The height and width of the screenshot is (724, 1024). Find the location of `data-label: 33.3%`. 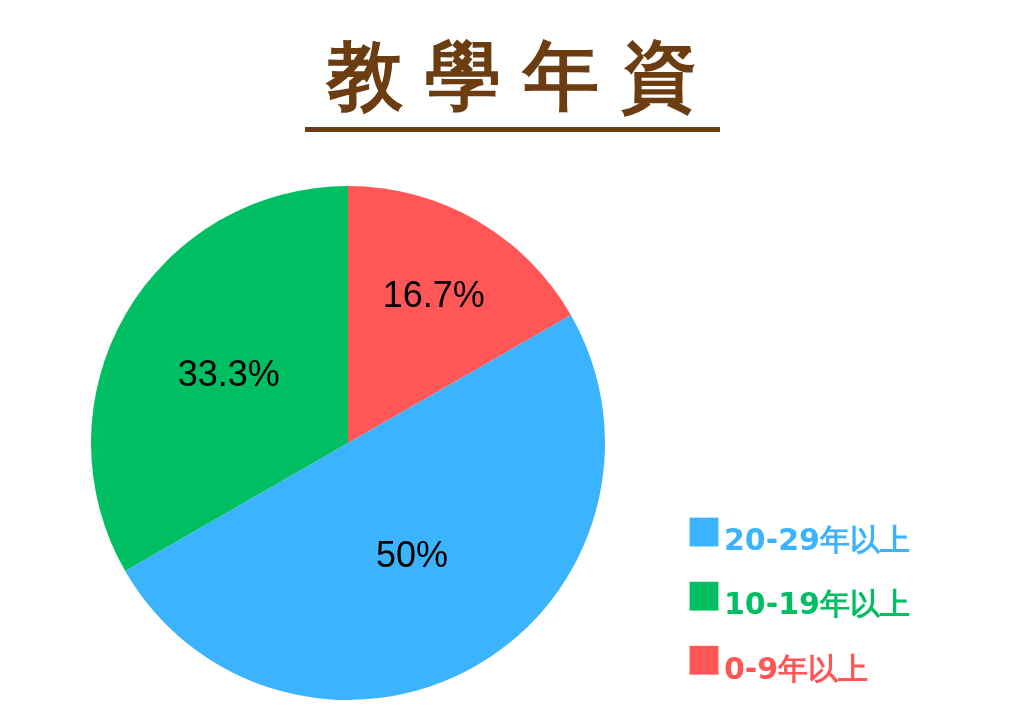

data-label: 33.3% is located at coordinates (228, 374).